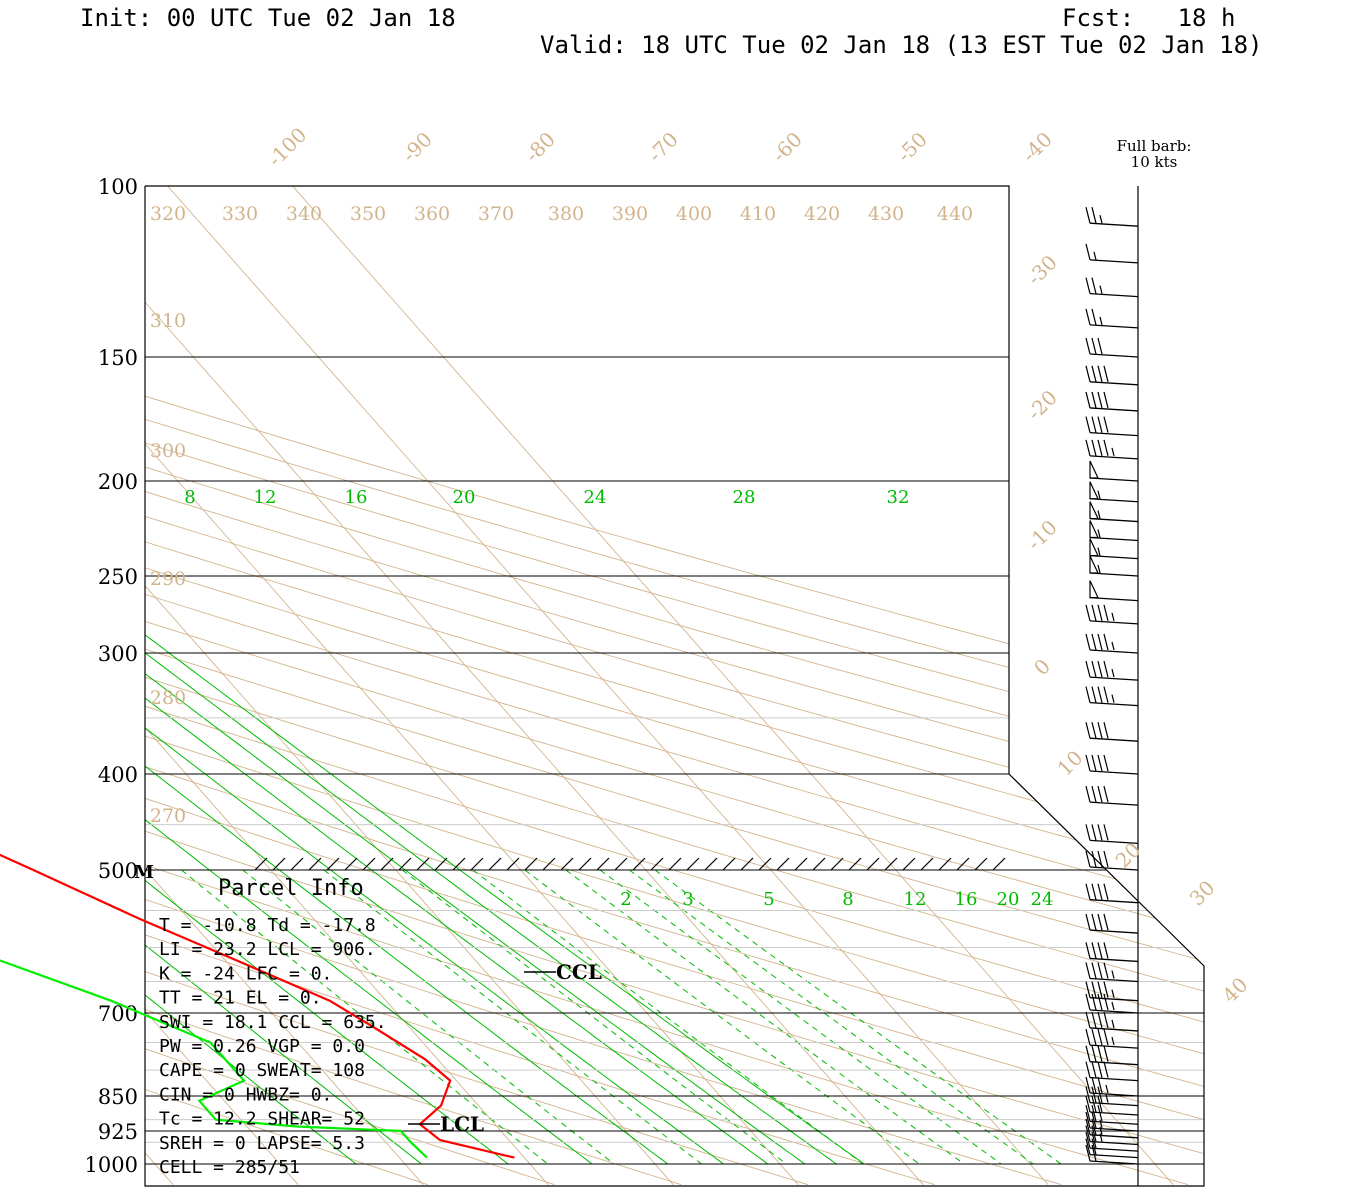 The height and width of the screenshot is (1200, 1350). Describe the element at coordinates (118, 1097) in the screenshot. I see `pressure-label: 850` at that location.